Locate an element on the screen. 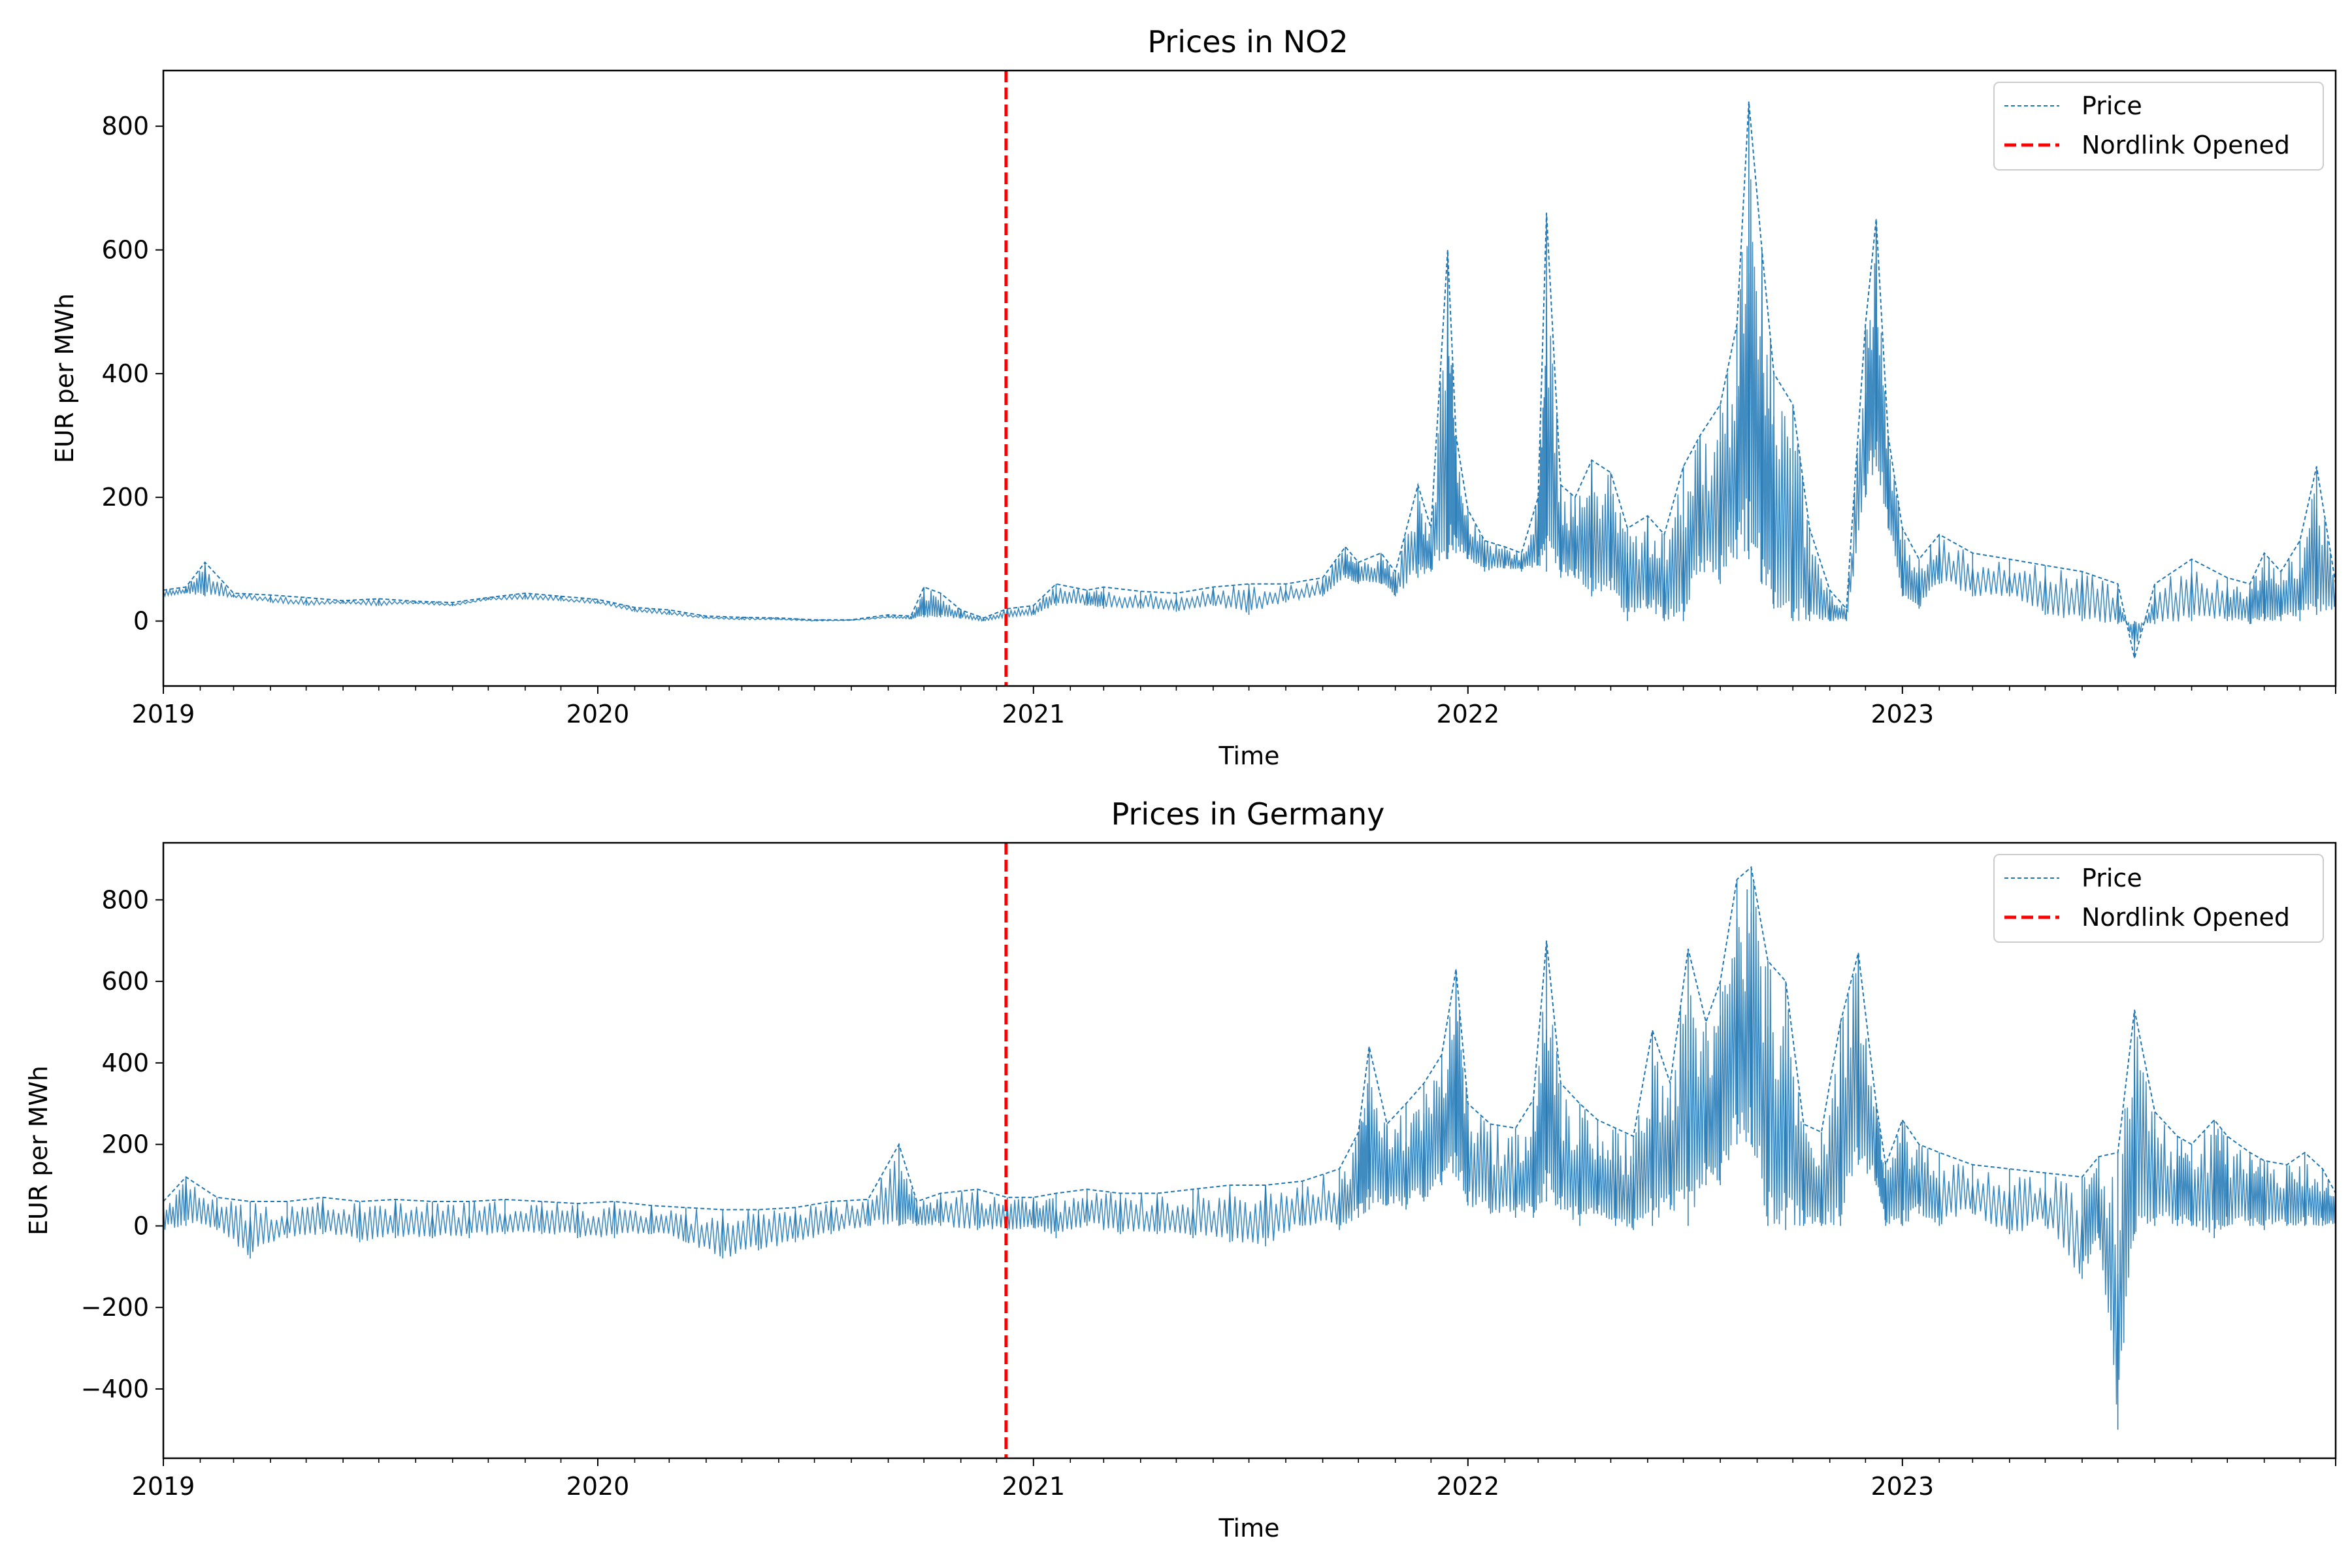 Image resolution: width=2352 pixels, height=1568 pixels. y-axis: −400 −200 0 200 400 600 800 is located at coordinates (122, 1144).